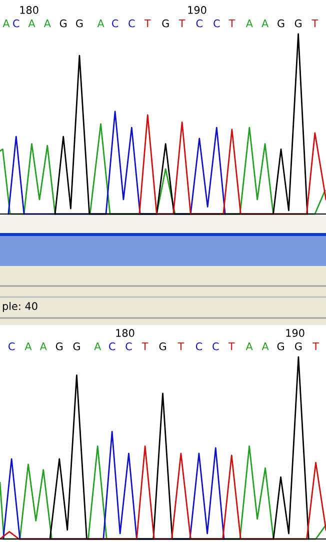  I want to click on text: ple: 40, so click(20, 307).